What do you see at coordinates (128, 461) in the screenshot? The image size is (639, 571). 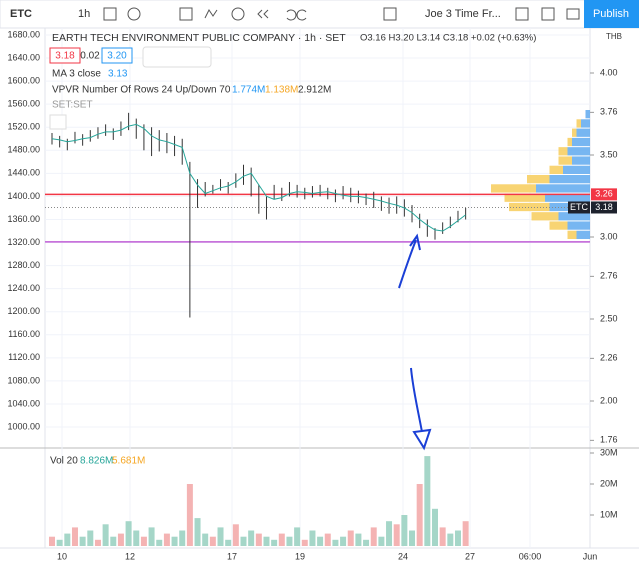 I see `vol-ma: 5.681M` at bounding box center [128, 461].